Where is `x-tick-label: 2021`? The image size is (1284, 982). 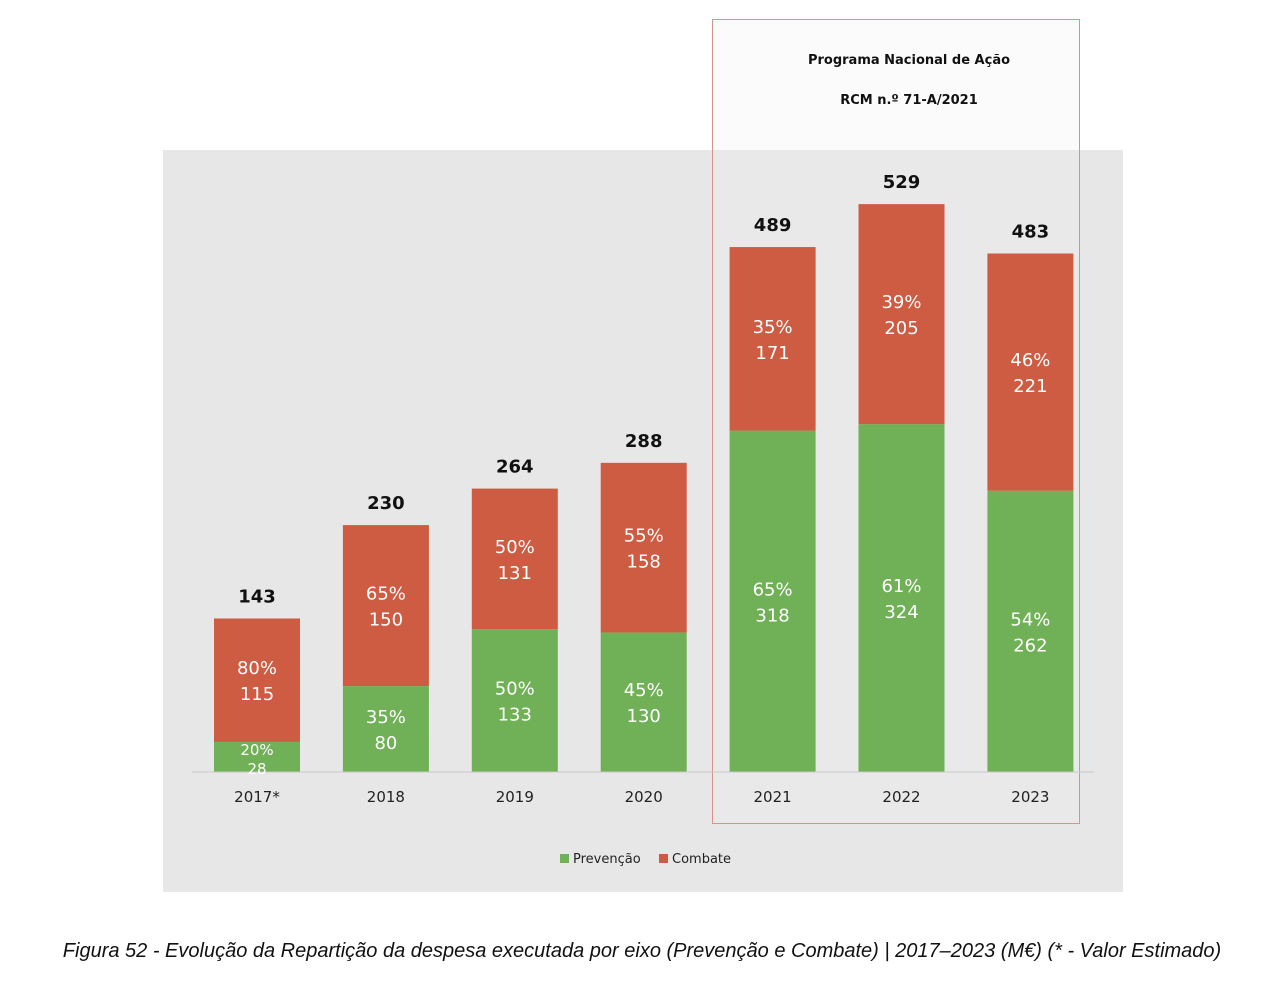 x-tick-label: 2021 is located at coordinates (773, 797).